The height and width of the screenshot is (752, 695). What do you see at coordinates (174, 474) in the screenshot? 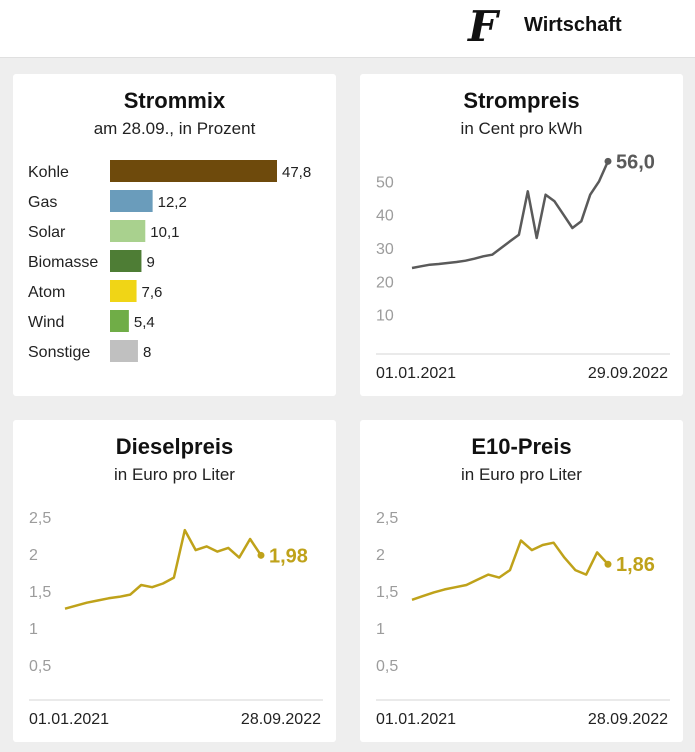
I see `dieselpreis-subtitle: in Euro pro Liter` at bounding box center [174, 474].